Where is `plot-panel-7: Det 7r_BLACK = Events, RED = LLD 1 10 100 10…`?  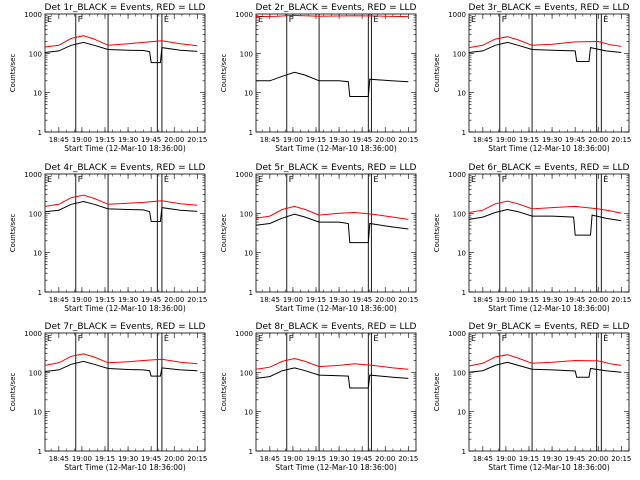
plot-panel-7: Det 7r_BLACK = Events, RED = LLD 1 10 100 10… is located at coordinates (108, 397).